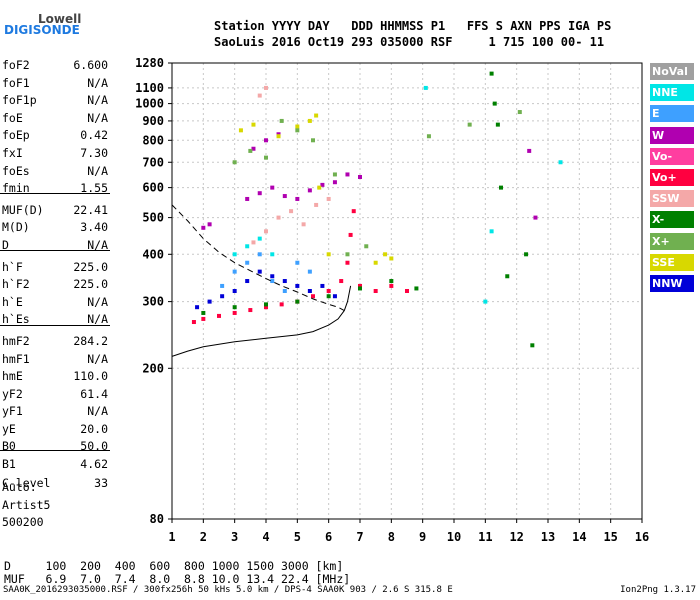 This screenshot has height=600, width=700. What do you see at coordinates (55, 376) in the screenshot?
I see `param-row: hmE 110.0` at bounding box center [55, 376].